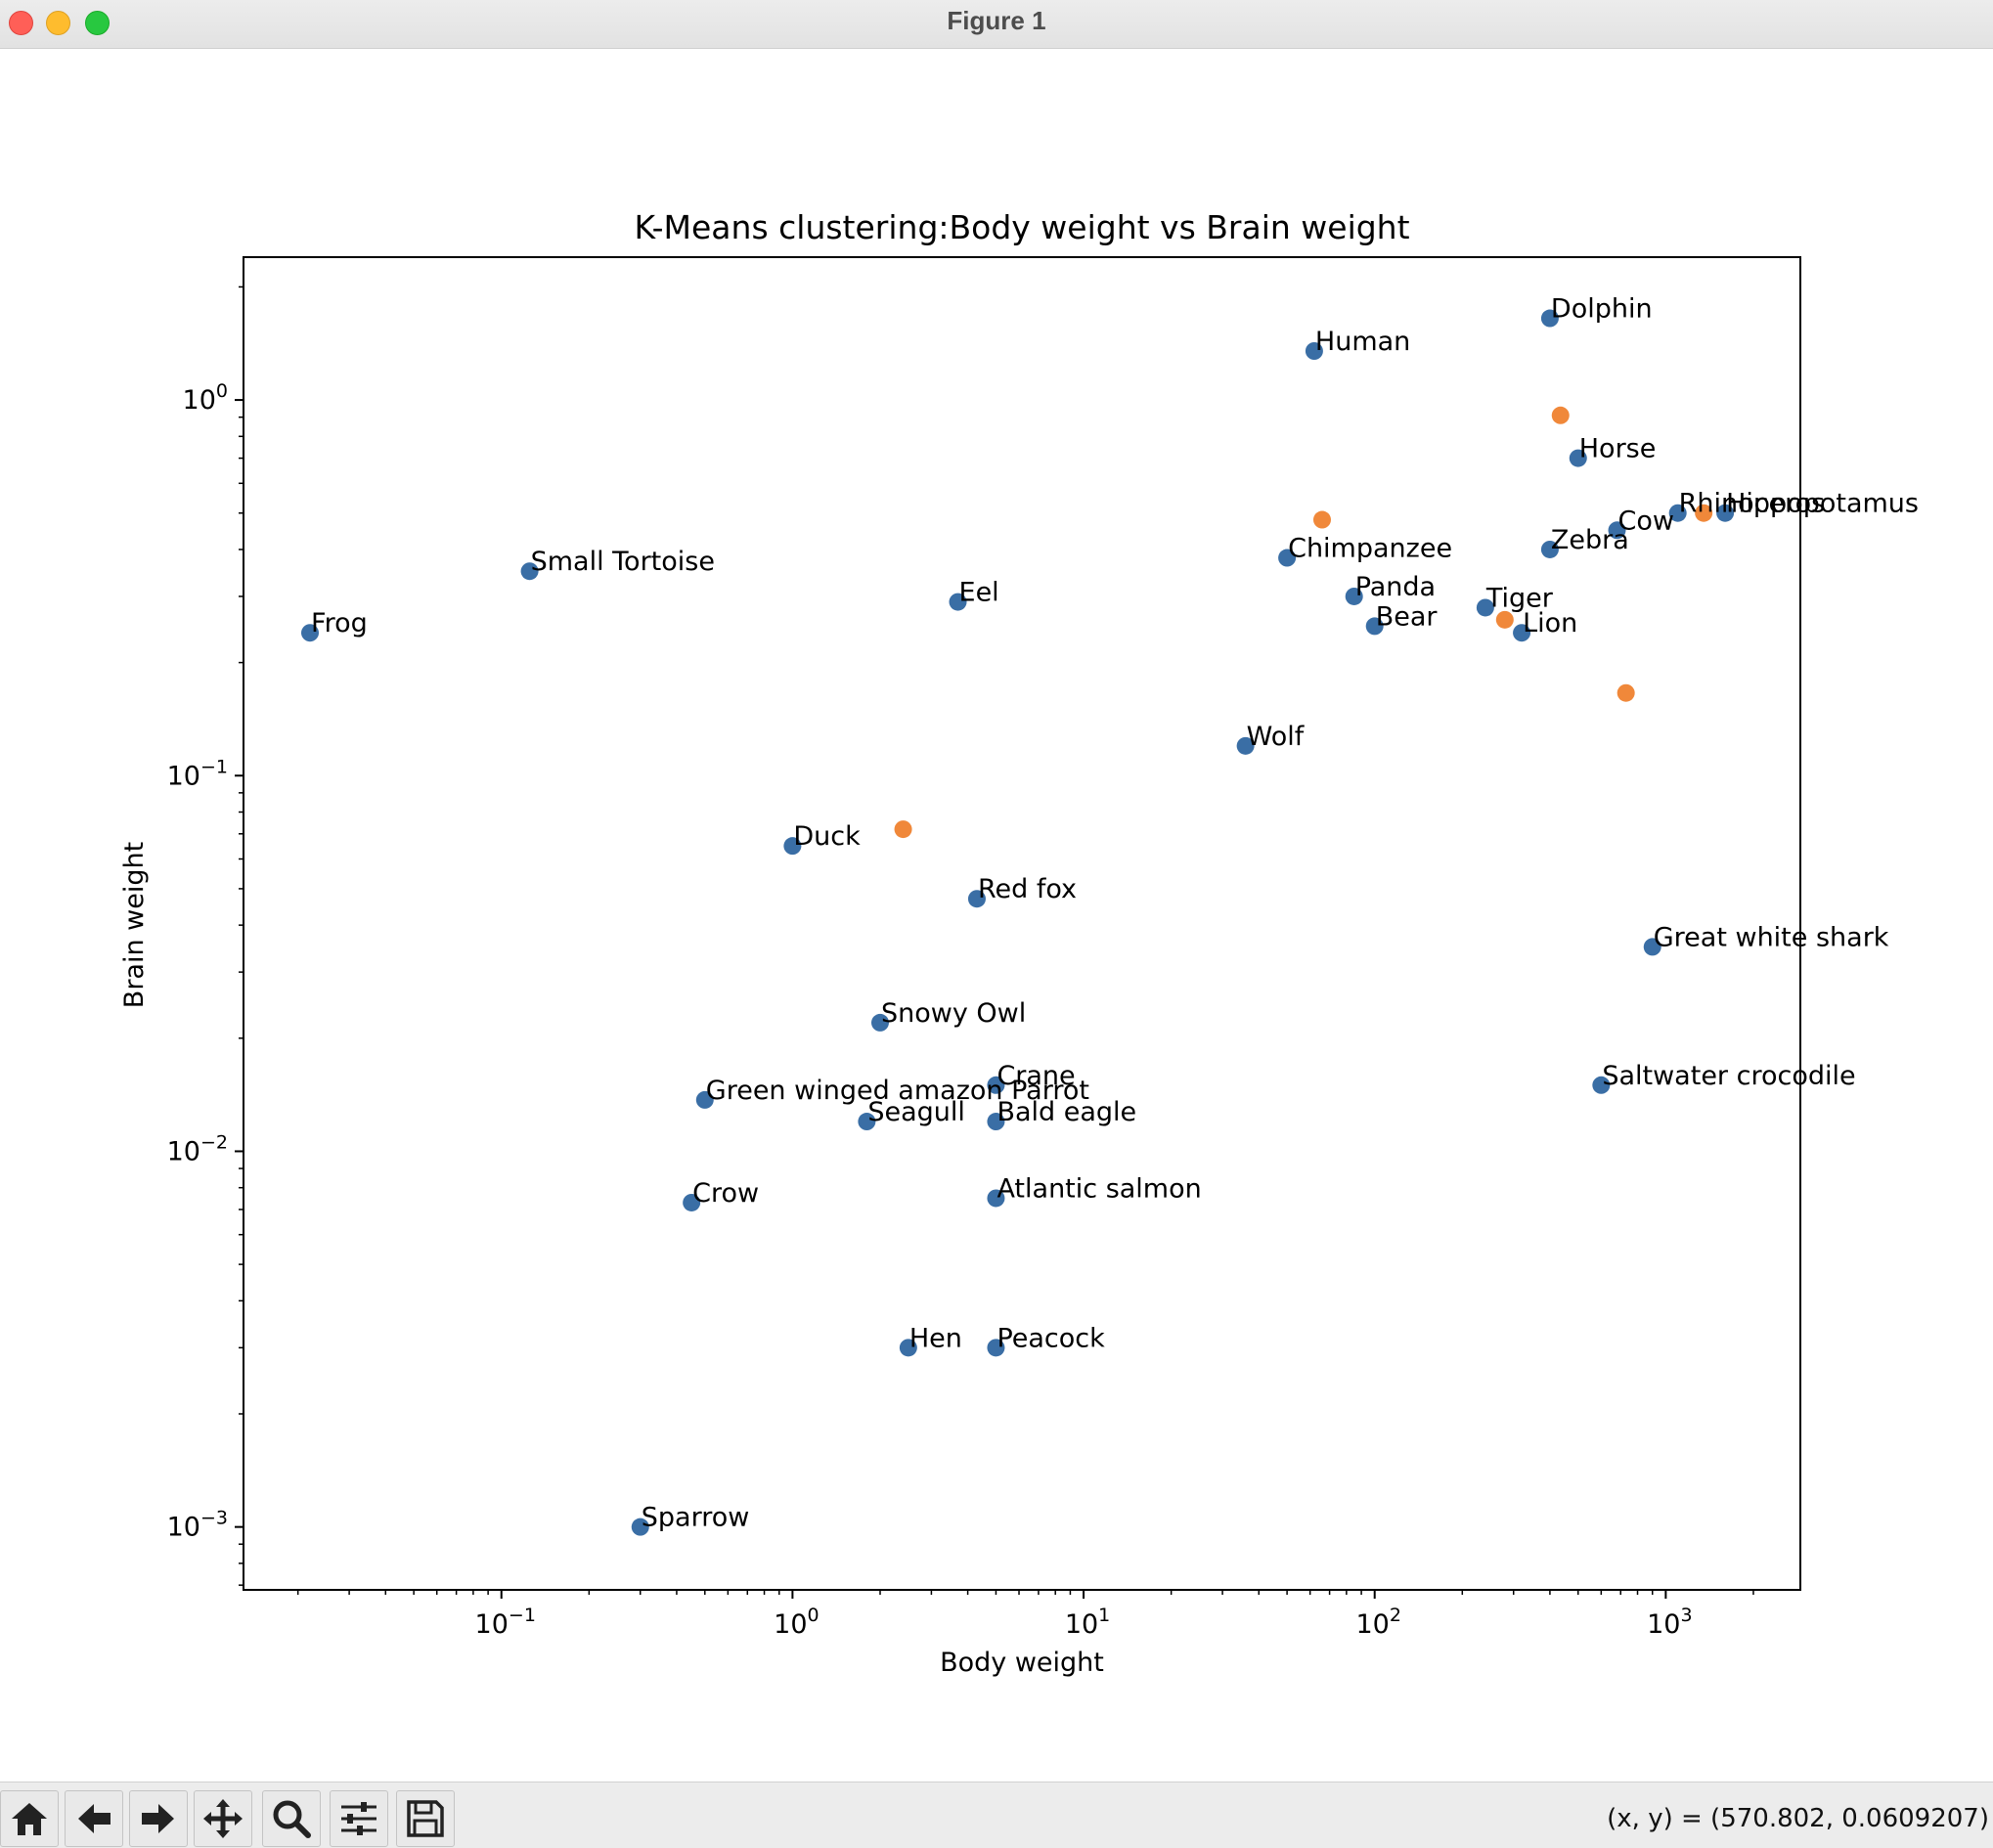 Image resolution: width=1993 pixels, height=1848 pixels. I want to click on point-label-wolf: Wolf, so click(1277, 737).